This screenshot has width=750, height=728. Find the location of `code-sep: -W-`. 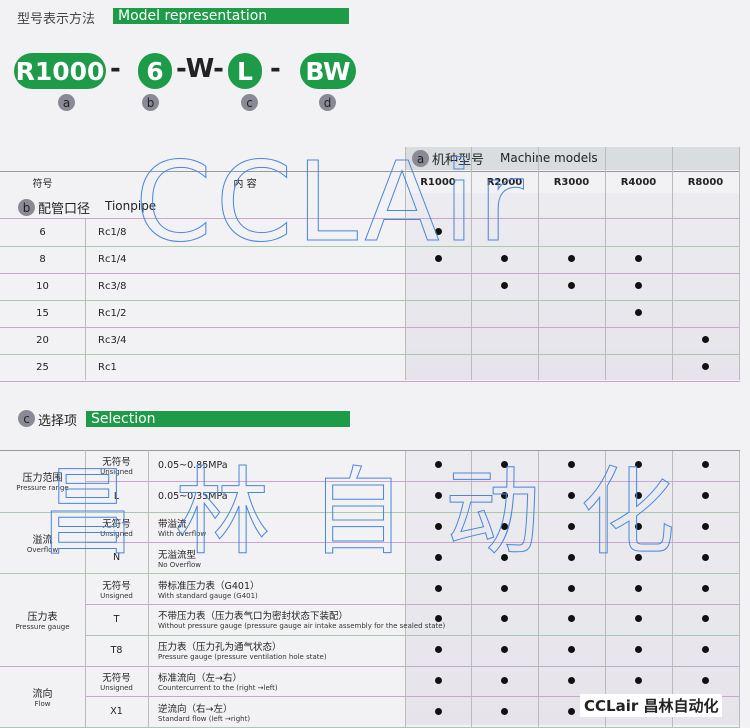

code-sep: -W- is located at coordinates (200, 69).